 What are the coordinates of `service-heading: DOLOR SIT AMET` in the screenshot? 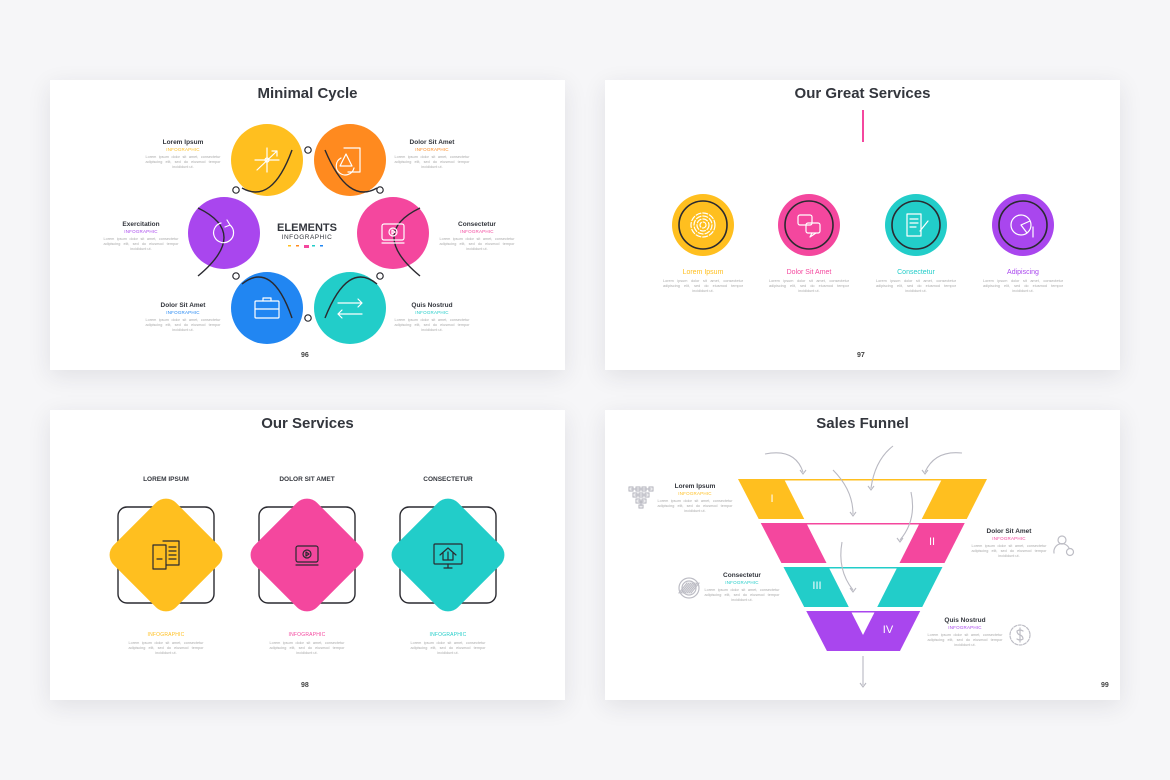 It's located at (307, 479).